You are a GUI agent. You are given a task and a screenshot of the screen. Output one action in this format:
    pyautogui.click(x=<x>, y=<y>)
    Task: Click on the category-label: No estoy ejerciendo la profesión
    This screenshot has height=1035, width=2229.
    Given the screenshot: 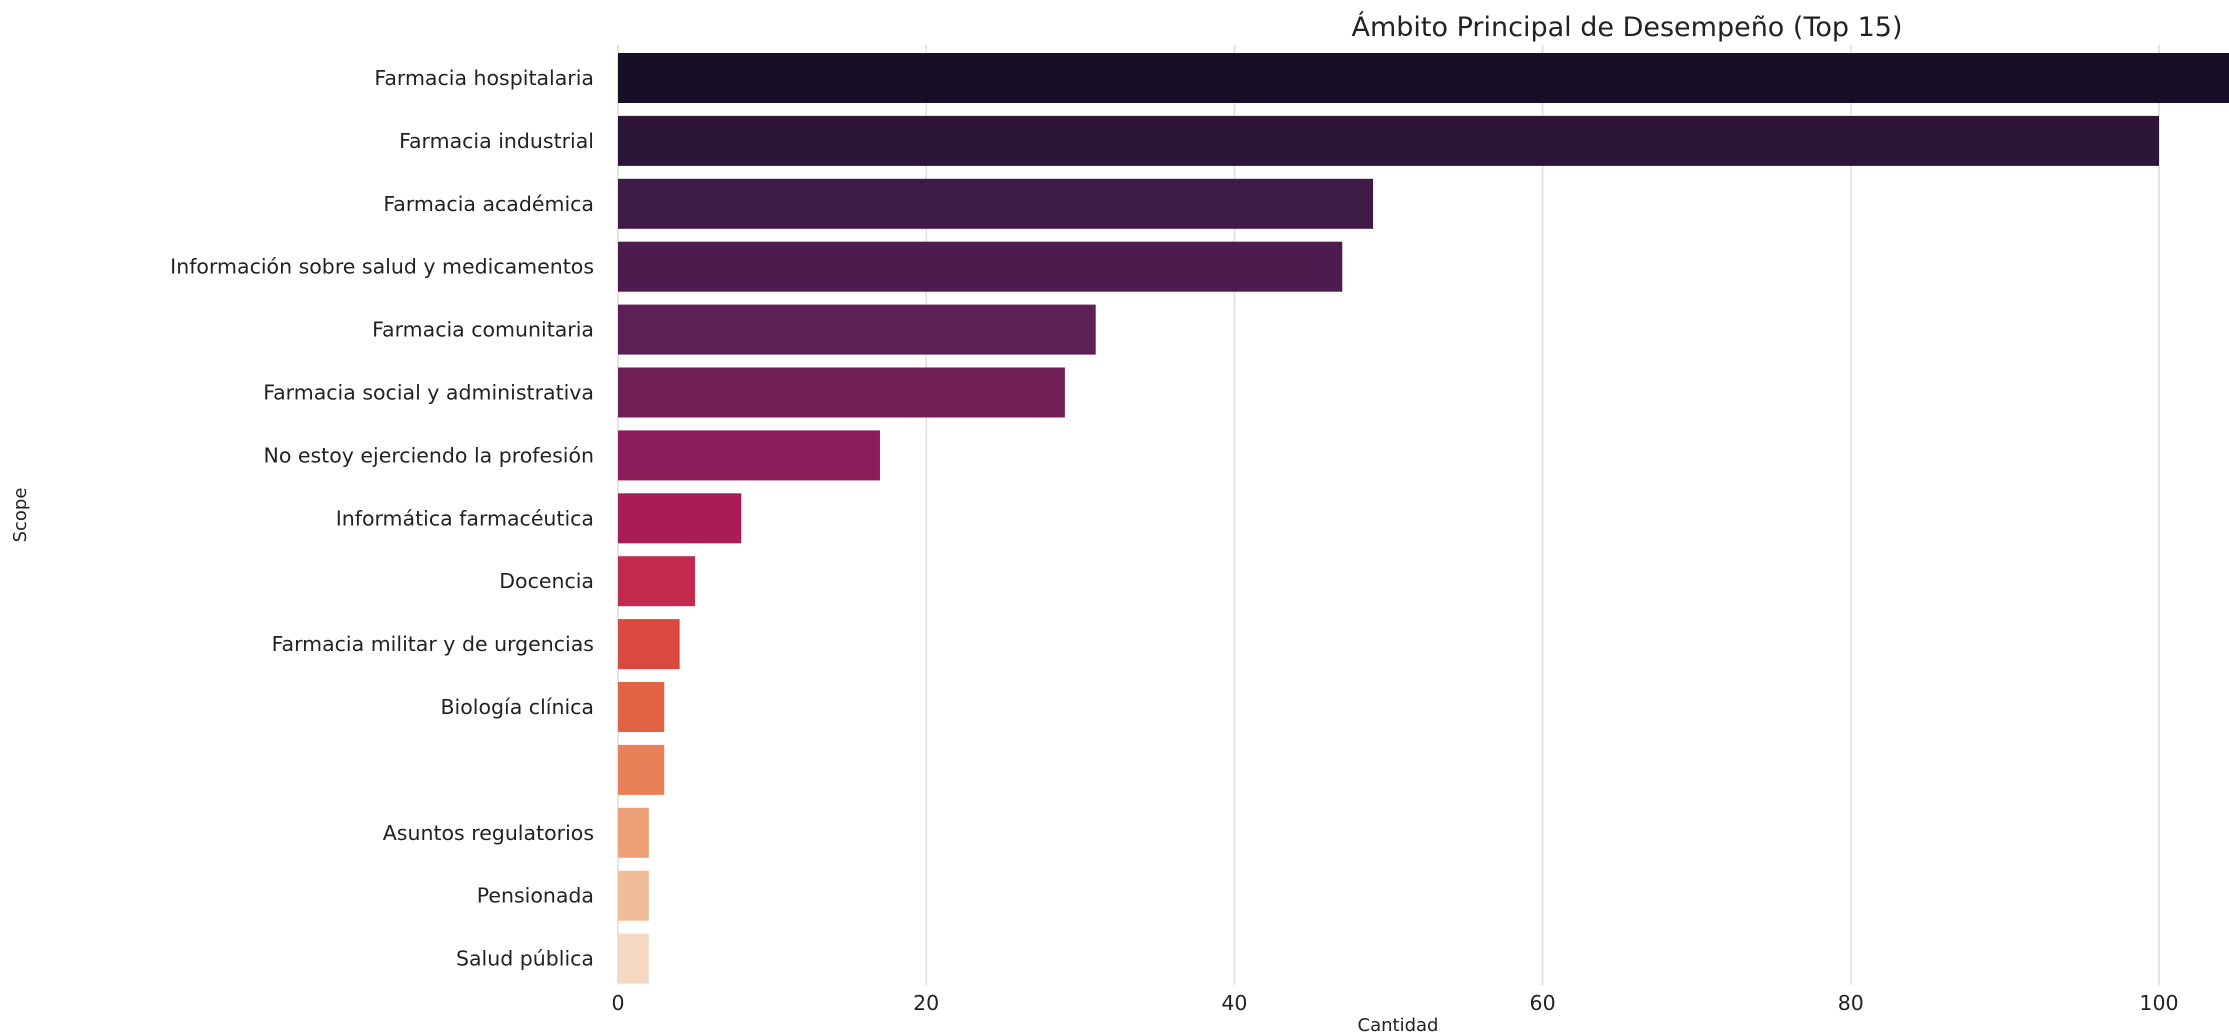 What is the action you would take?
    pyautogui.click(x=428, y=455)
    